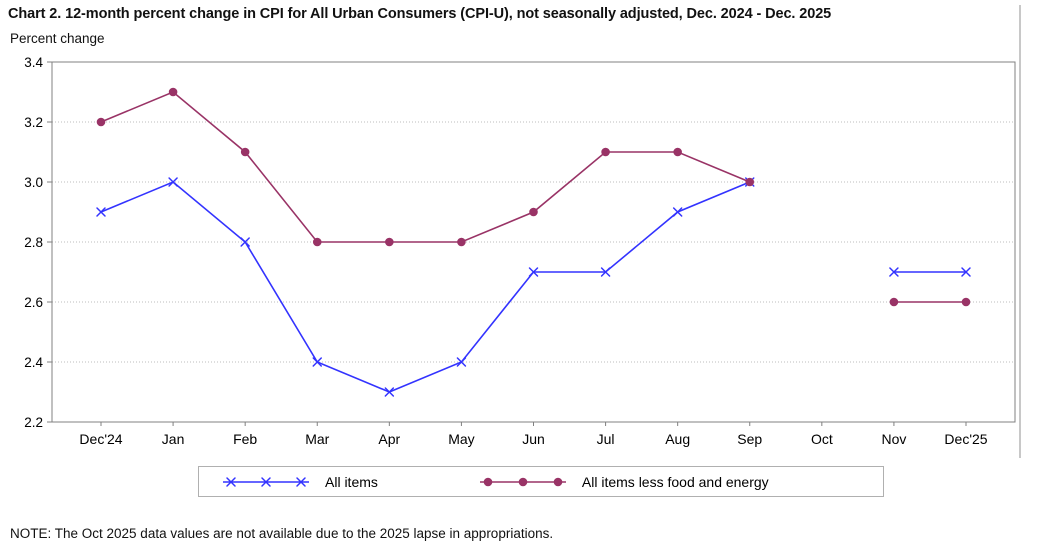 Image resolution: width=1038 pixels, height=560 pixels. What do you see at coordinates (33, 242) in the screenshot?
I see `y-tick-label: 2.8` at bounding box center [33, 242].